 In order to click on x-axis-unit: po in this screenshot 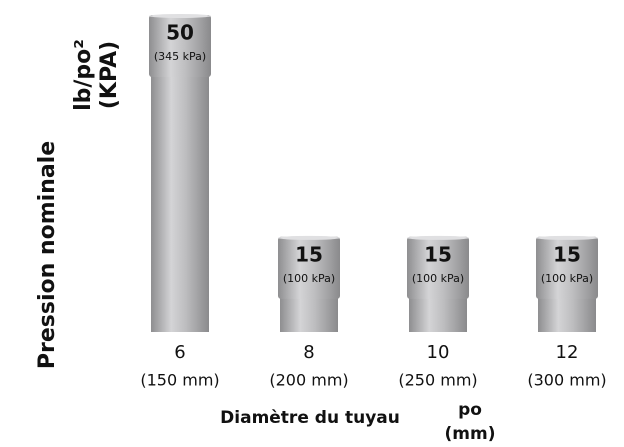, I will do `click(470, 410)`.